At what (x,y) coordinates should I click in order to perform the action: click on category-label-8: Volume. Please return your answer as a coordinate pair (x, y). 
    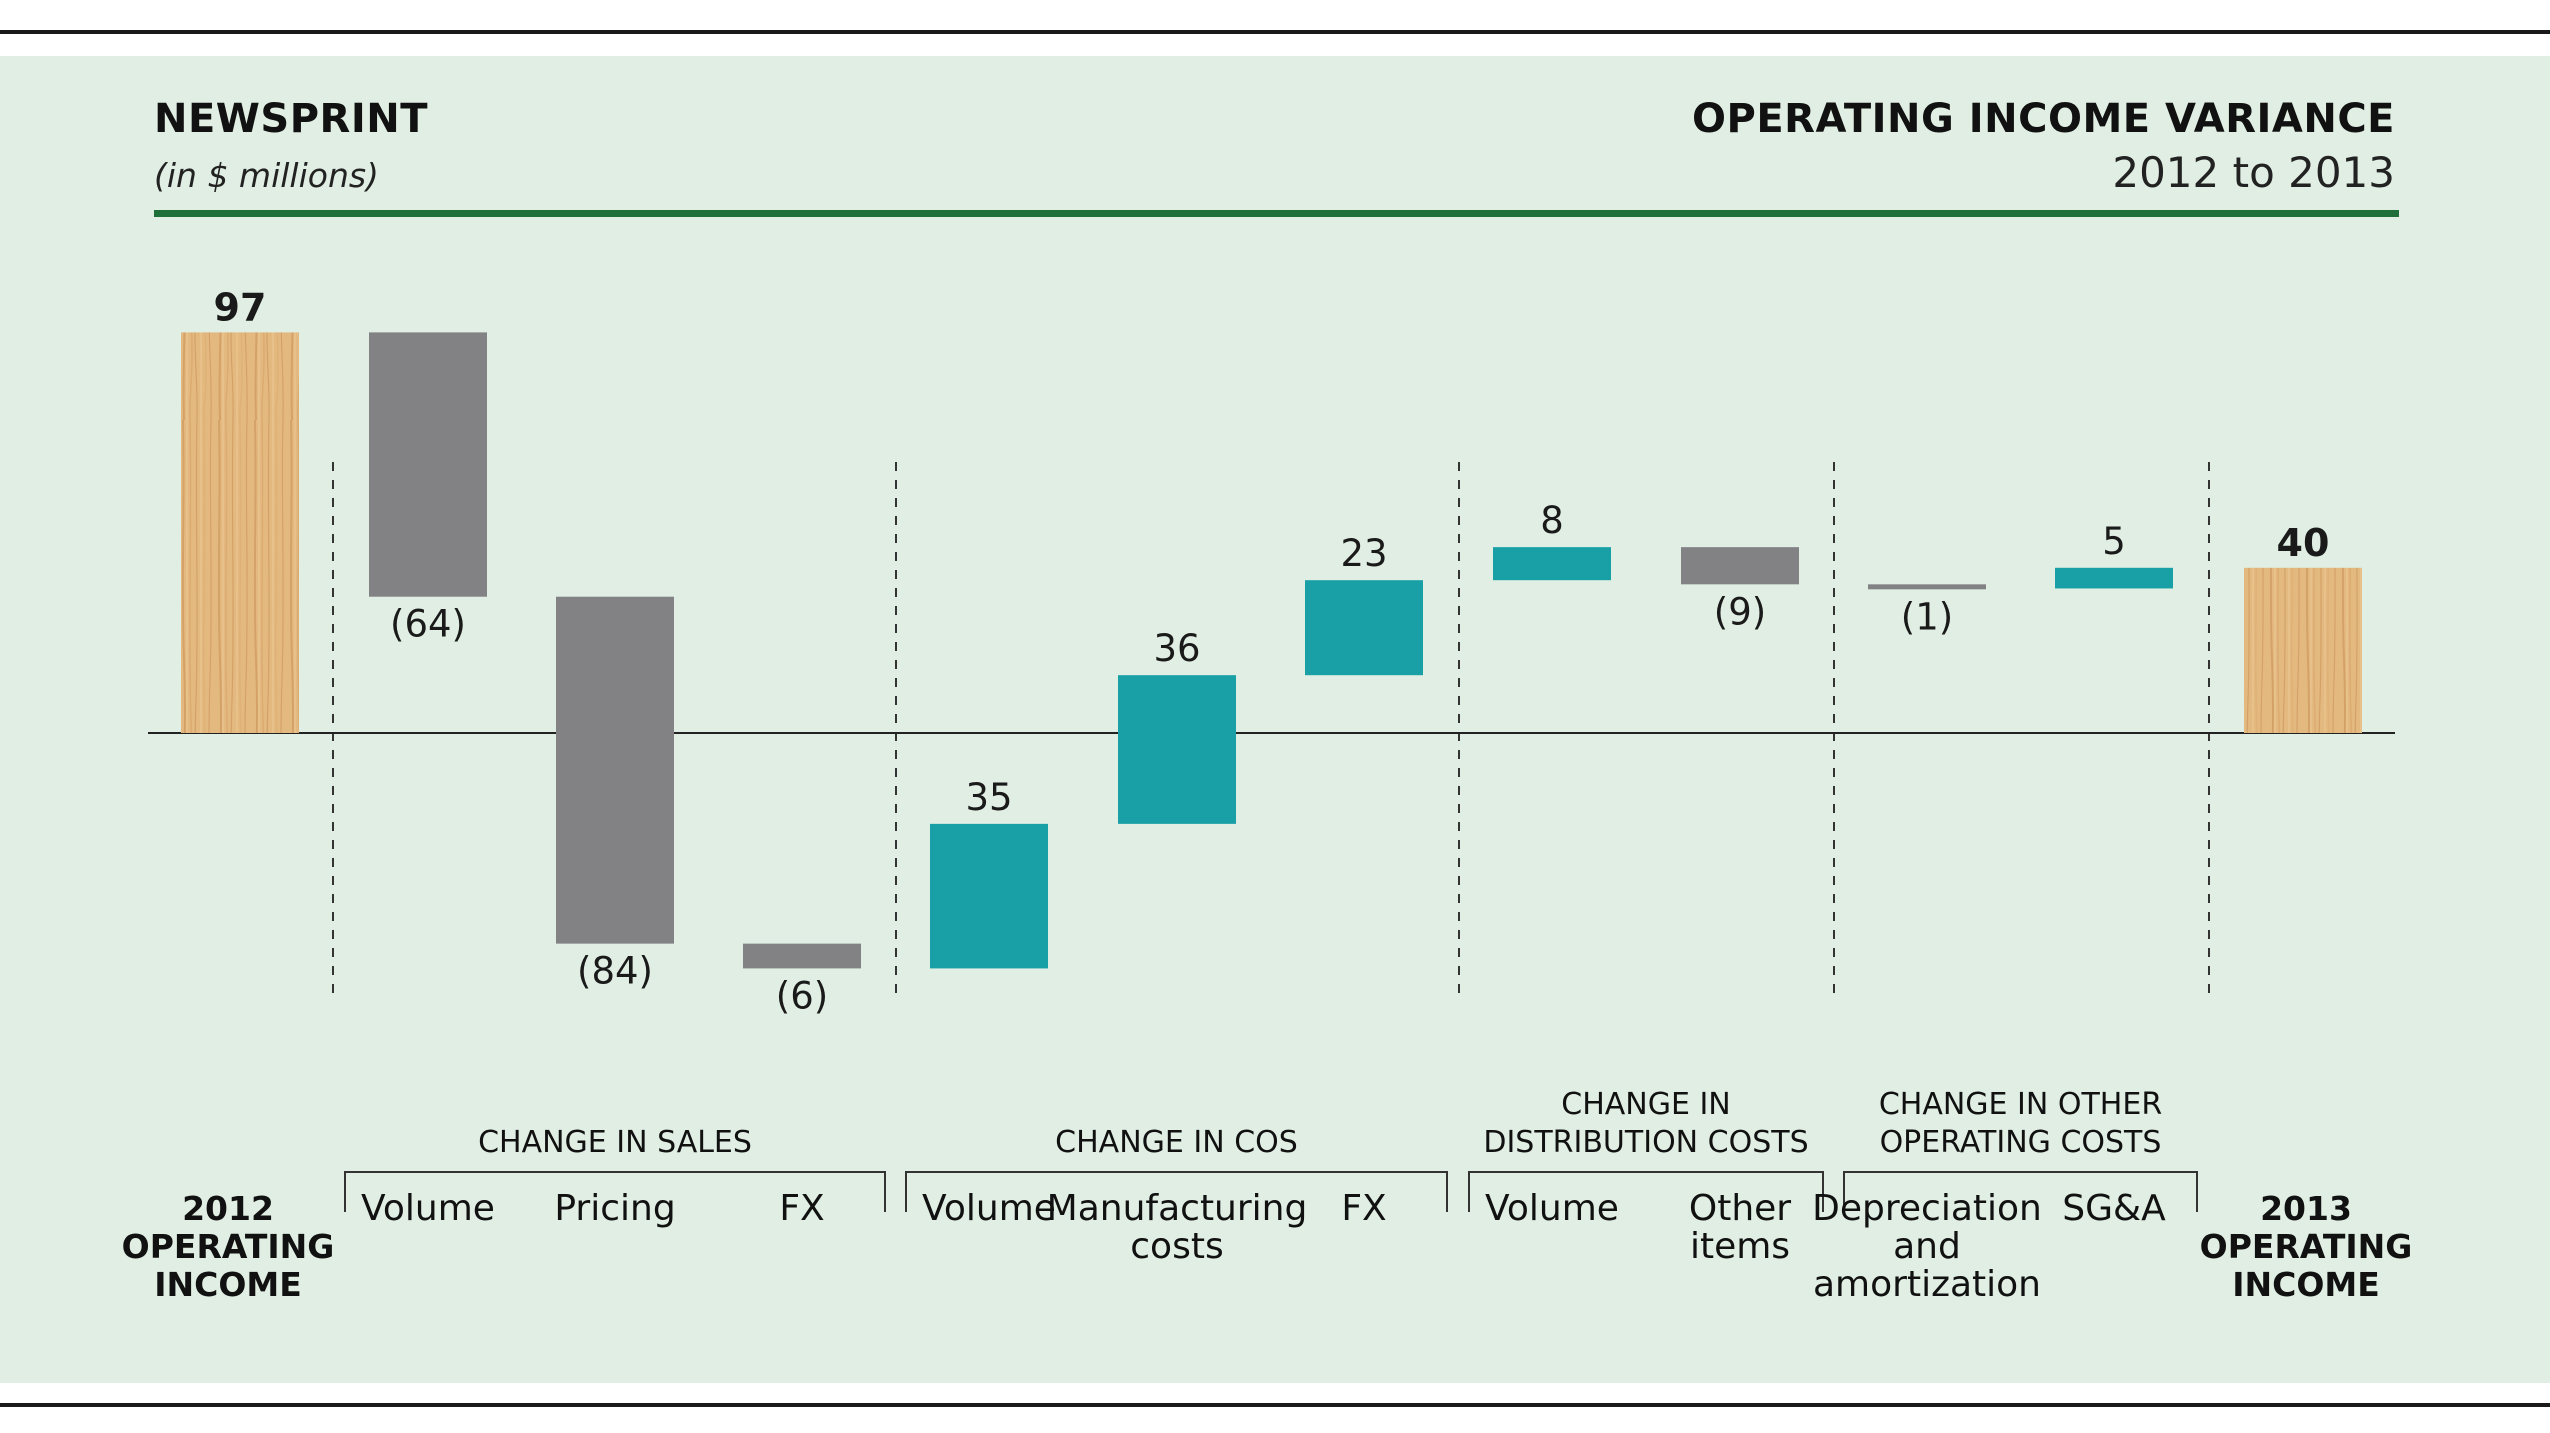
    Looking at the image, I should click on (1552, 1208).